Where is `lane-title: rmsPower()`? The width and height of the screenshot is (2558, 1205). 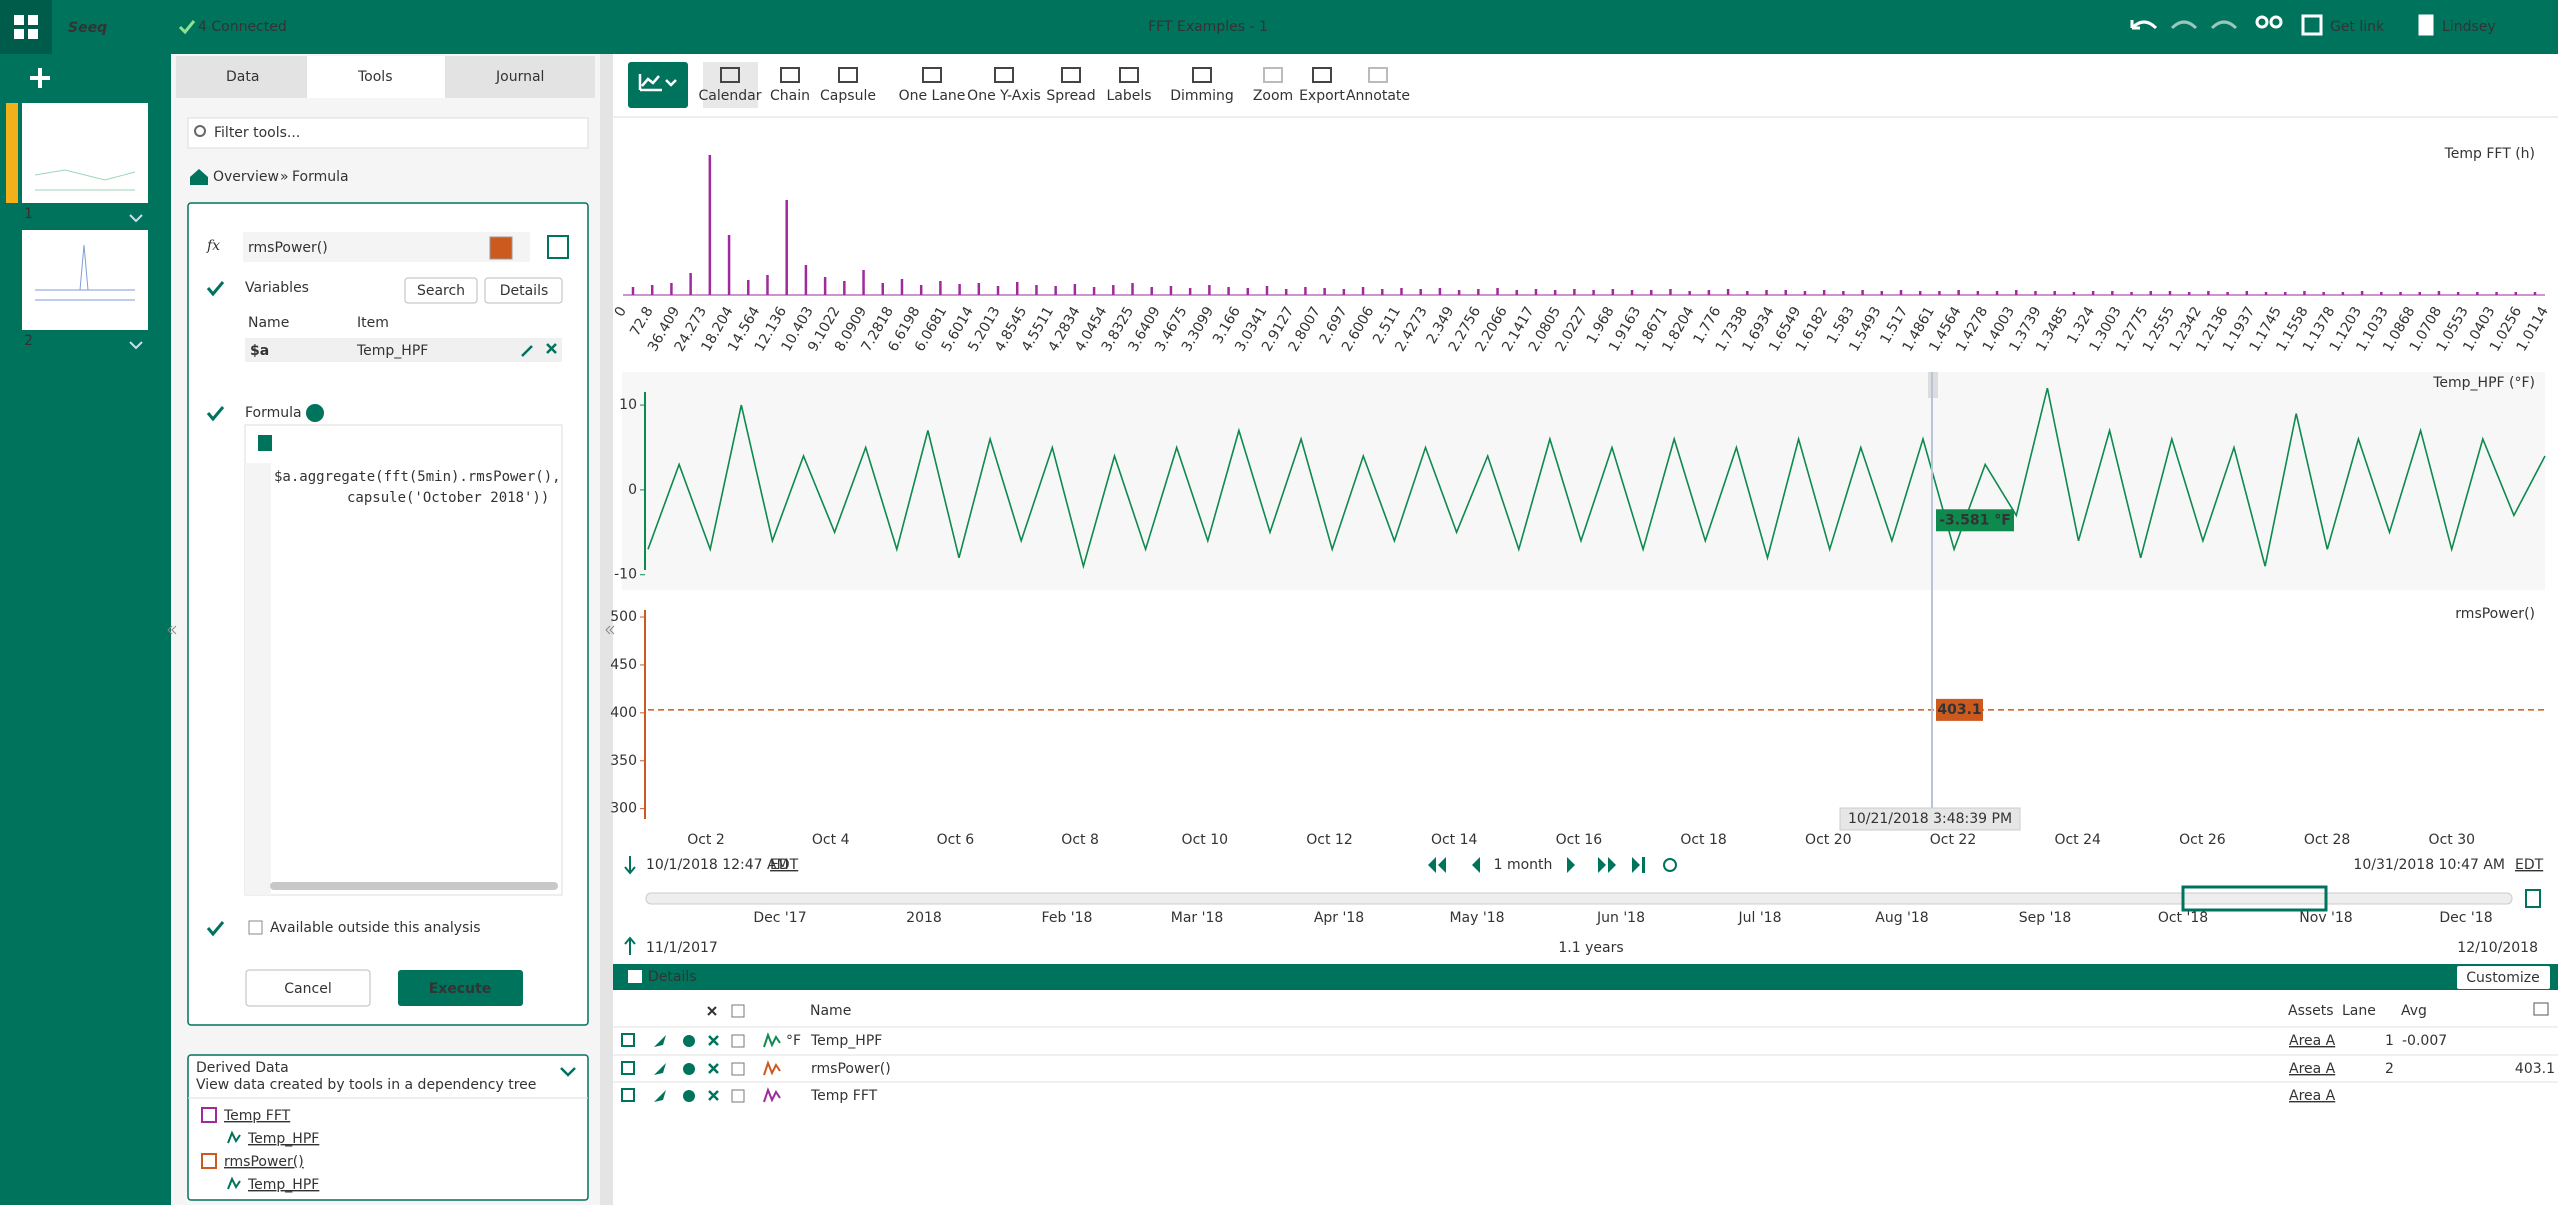
lane-title: rmsPower() is located at coordinates (2495, 614).